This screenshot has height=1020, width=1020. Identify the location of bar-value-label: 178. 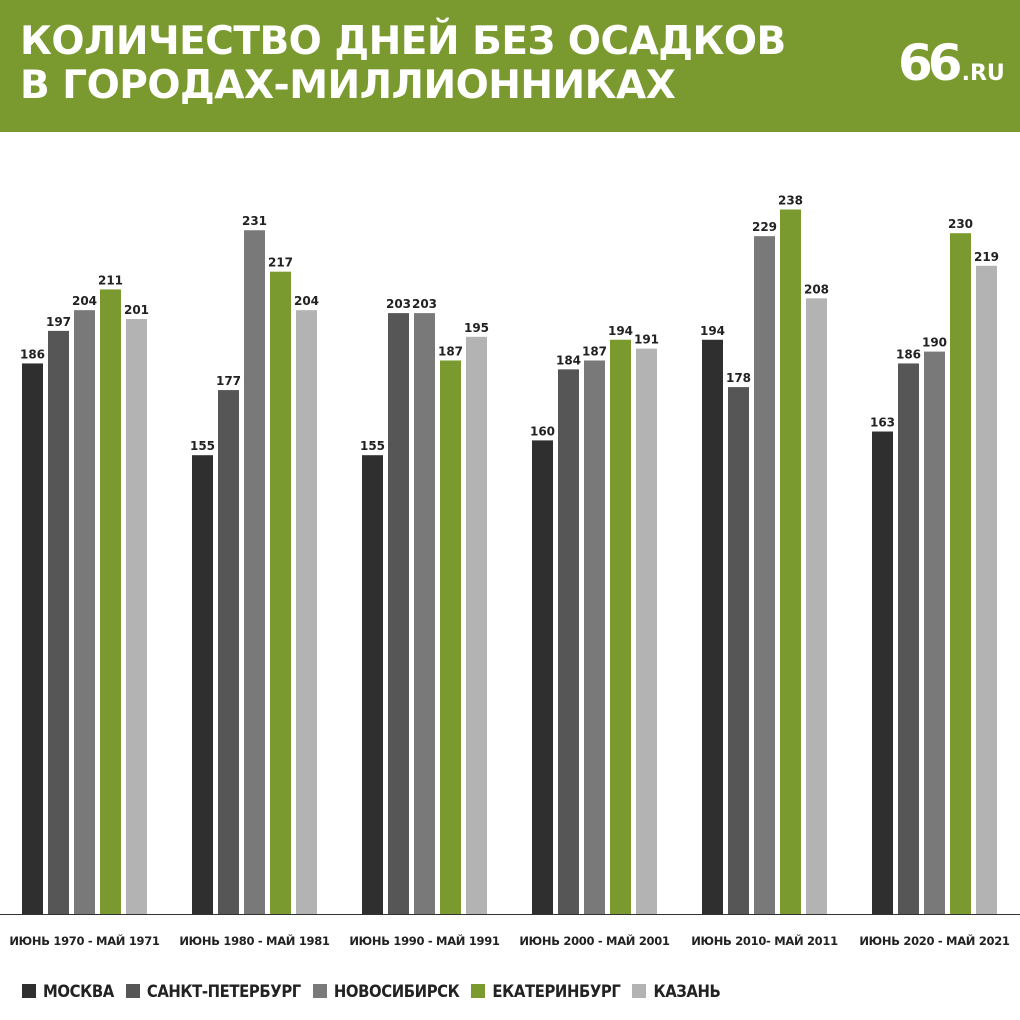
(738, 378).